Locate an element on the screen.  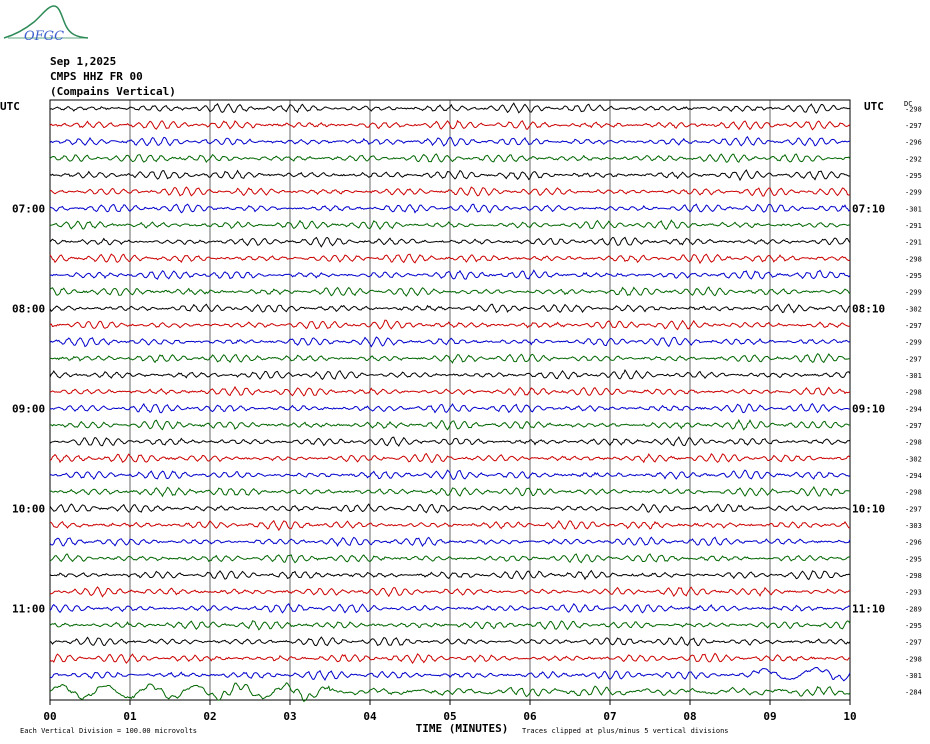
right-hour-label: 11:10 is located at coordinates (868, 608).